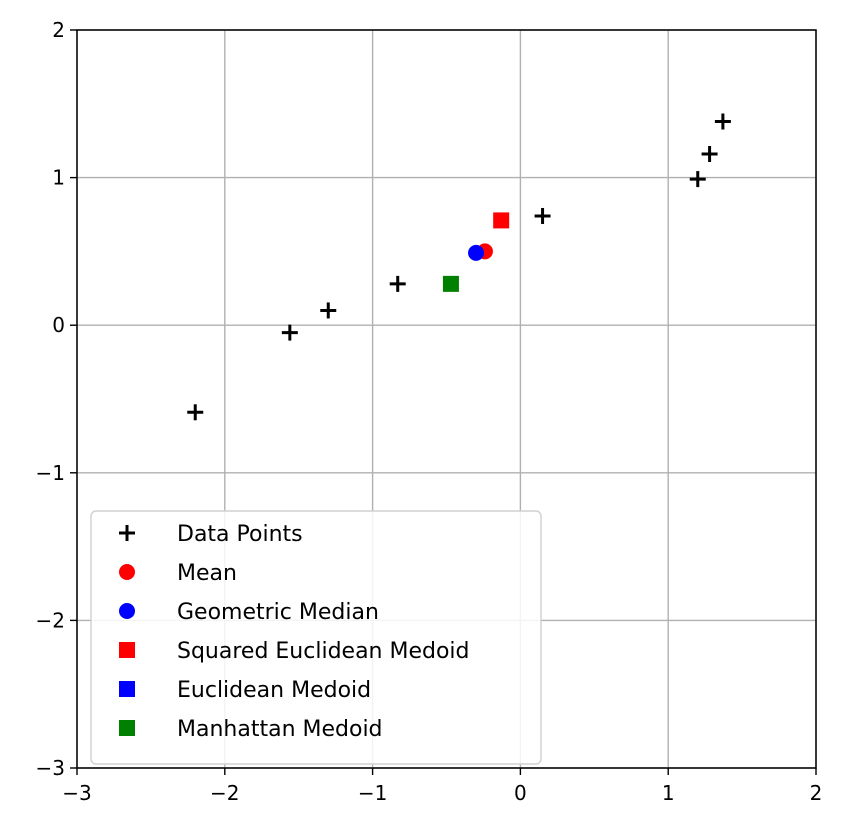 This screenshot has height=832, width=844. What do you see at coordinates (278, 612) in the screenshot?
I see `legend-label: Geometric Median` at bounding box center [278, 612].